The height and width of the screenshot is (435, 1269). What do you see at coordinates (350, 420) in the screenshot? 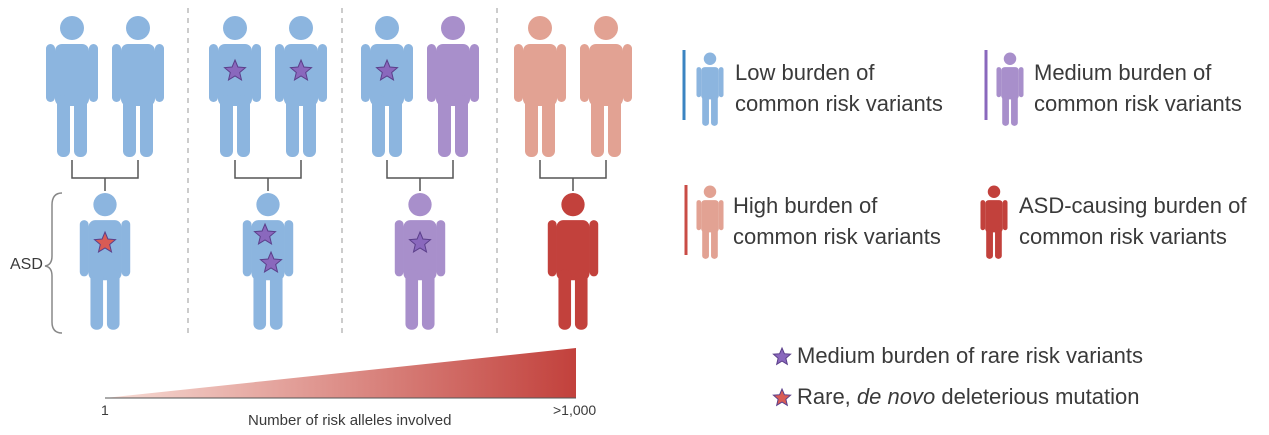
I see `axis-title: Number of risk alleles involved` at bounding box center [350, 420].